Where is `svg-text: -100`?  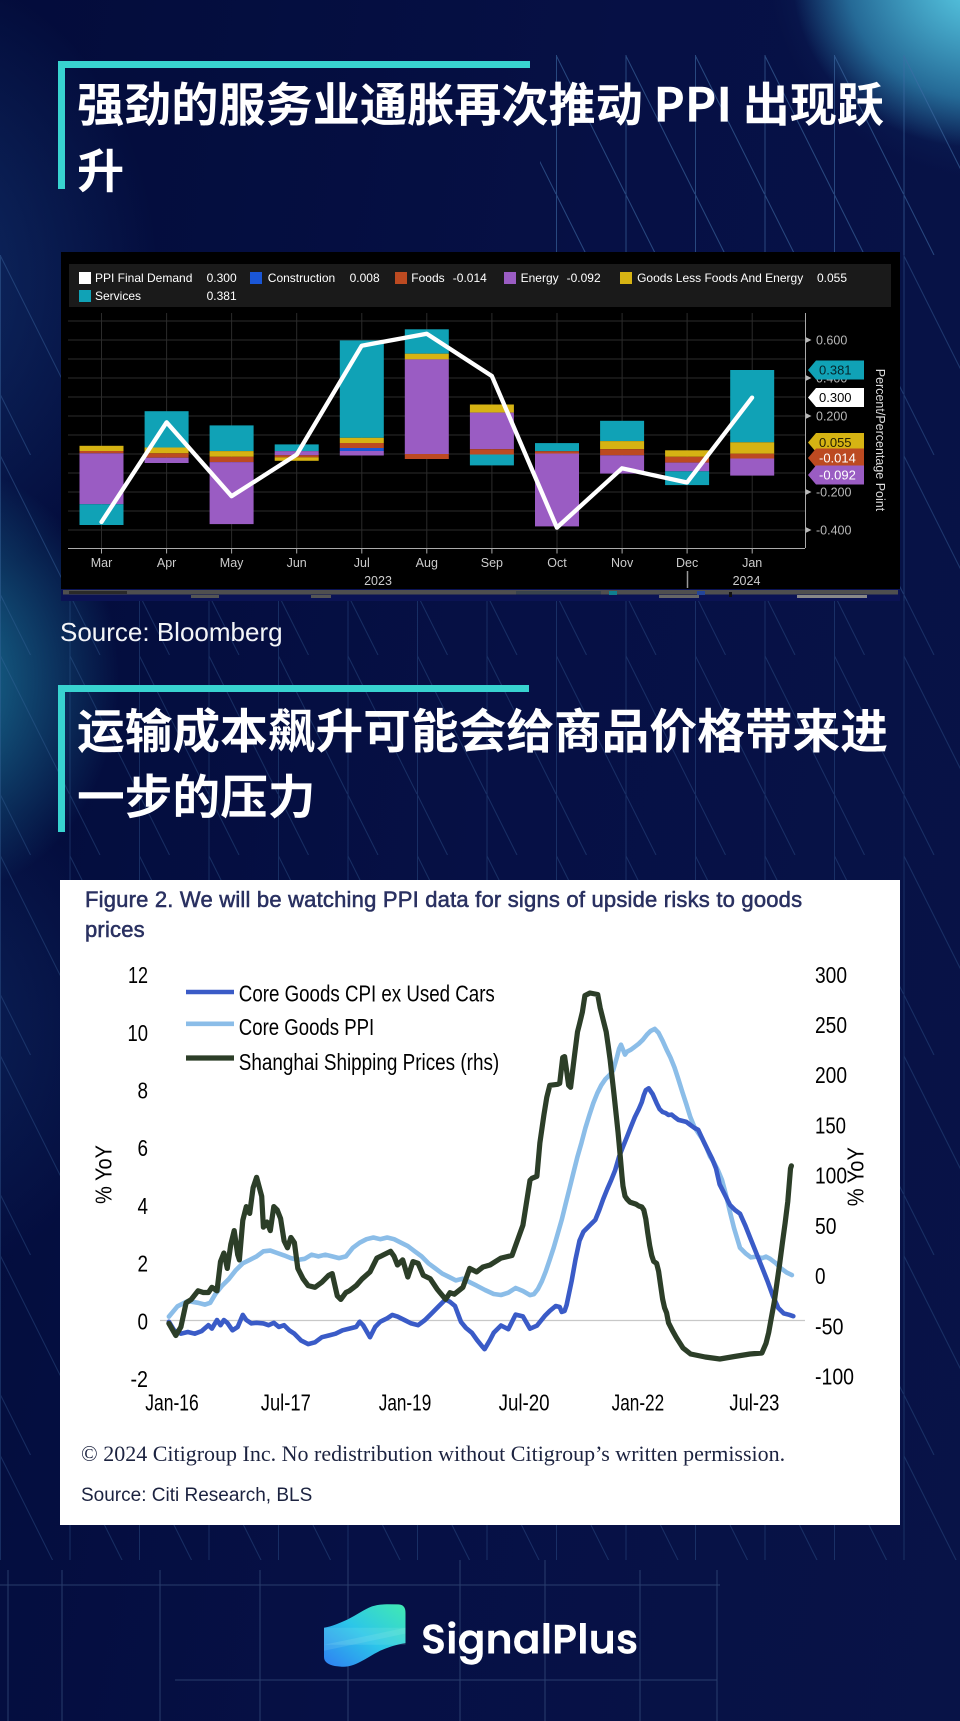
svg-text: -100 is located at coordinates (834, 1377).